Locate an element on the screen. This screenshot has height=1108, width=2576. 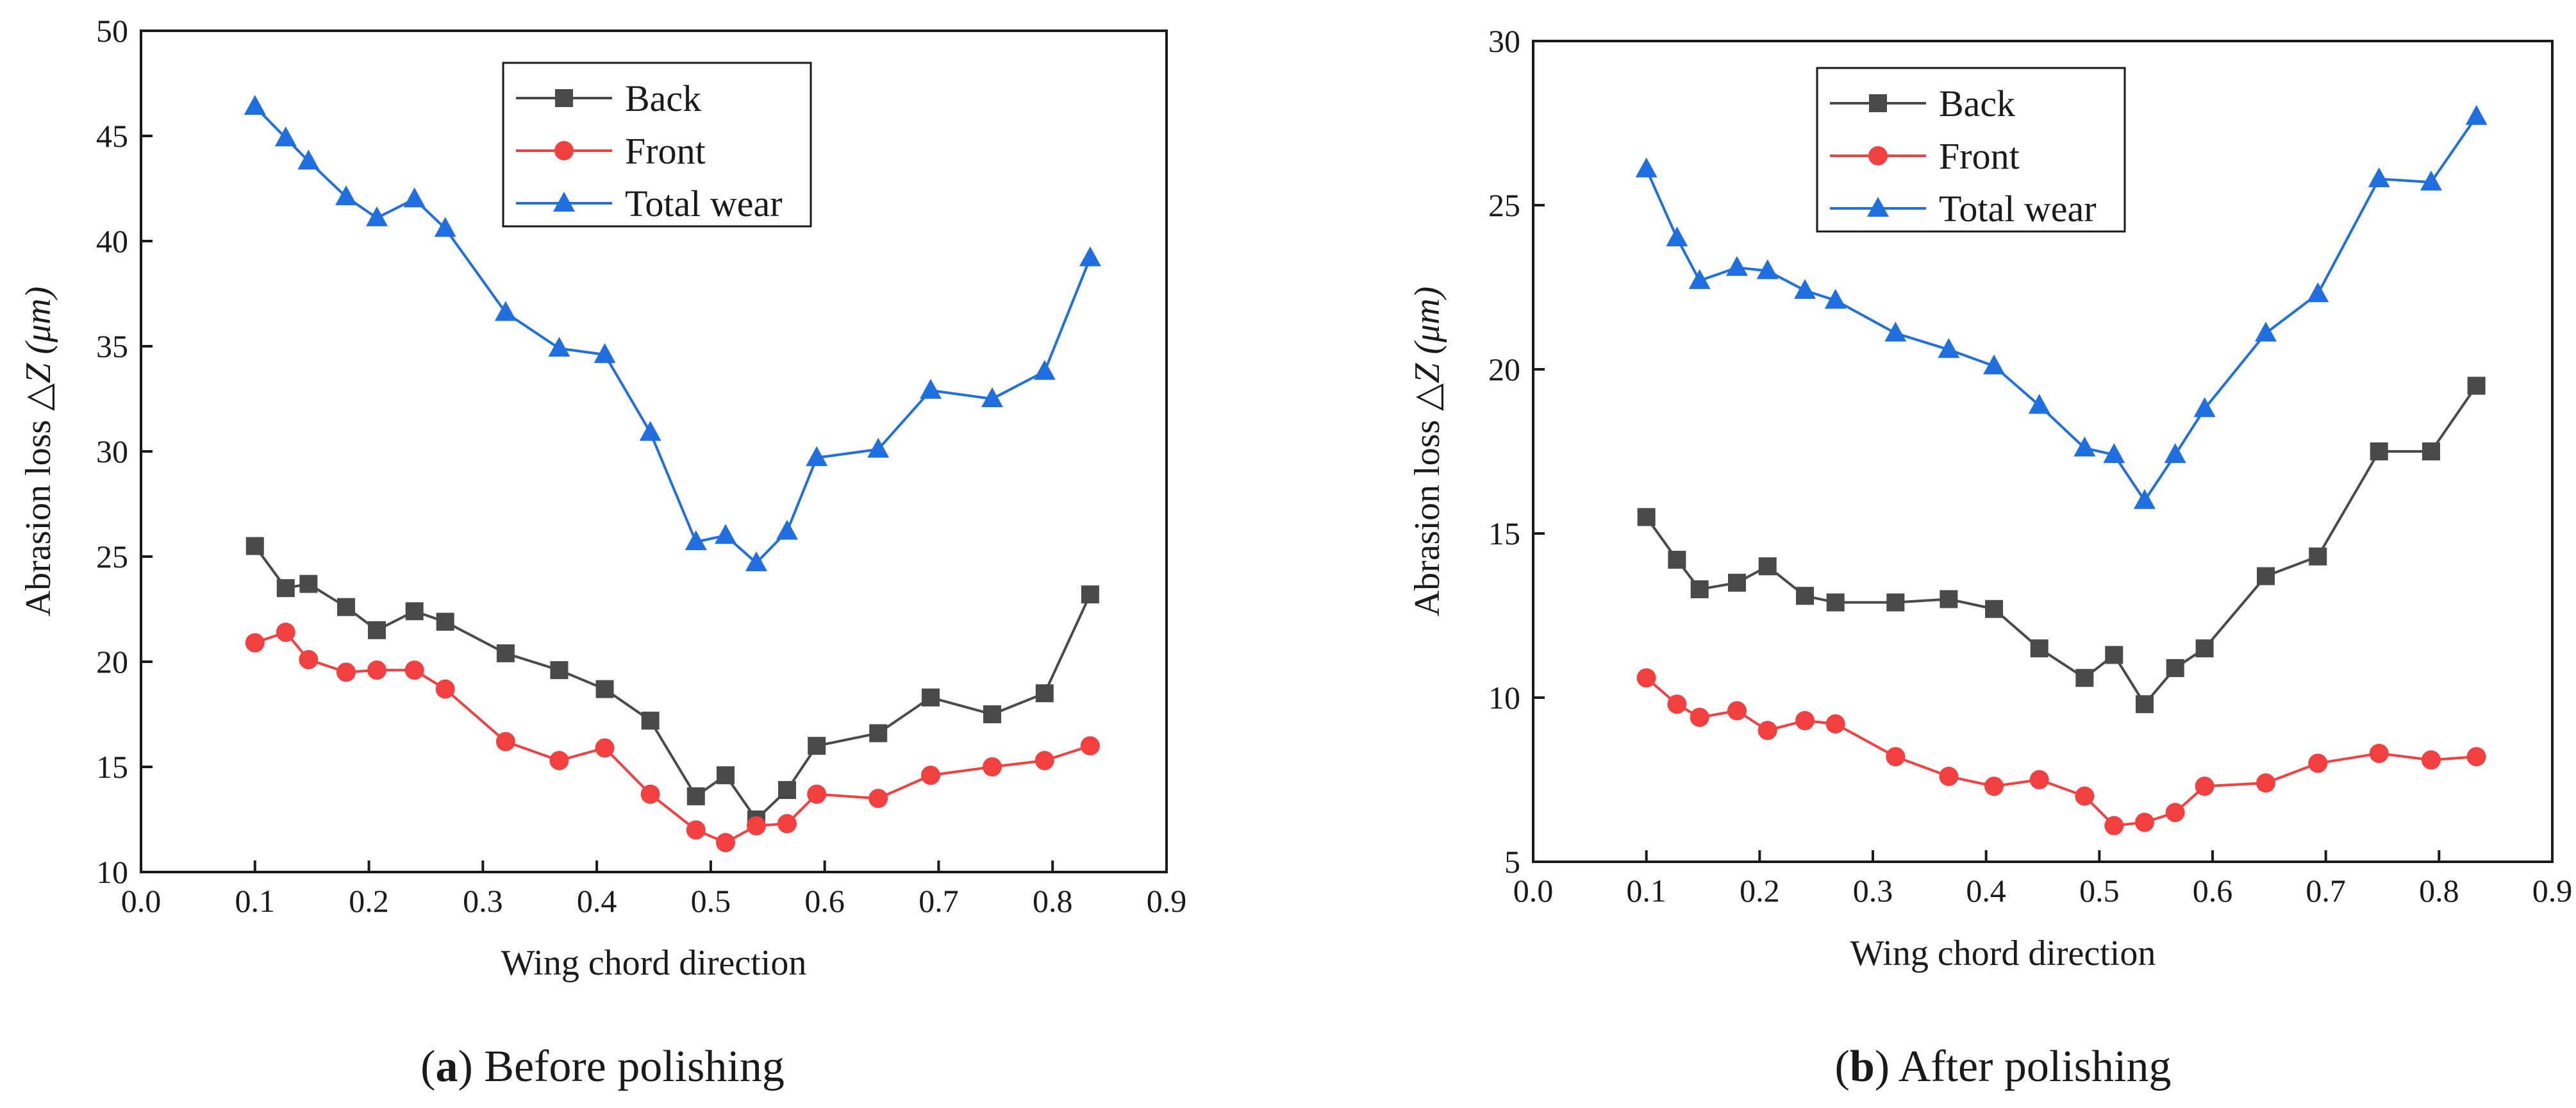
panel-b-legend-total-label: Total wear is located at coordinates (2018, 209).